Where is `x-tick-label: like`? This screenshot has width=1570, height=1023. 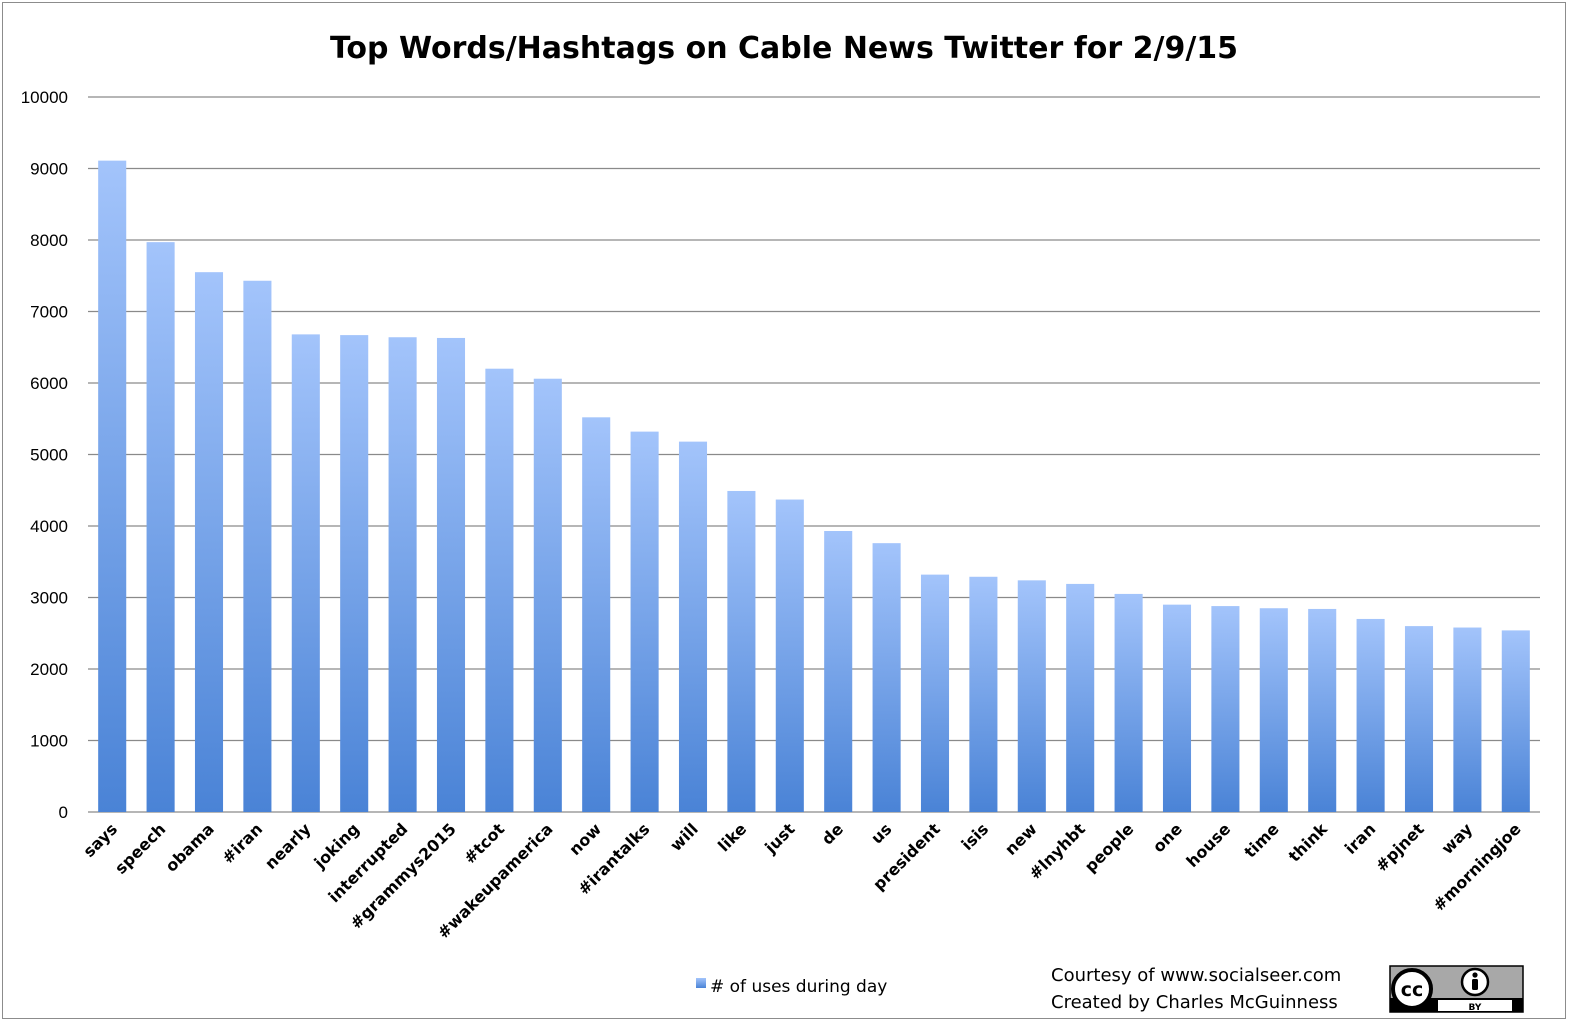 x-tick-label: like is located at coordinates (732, 837).